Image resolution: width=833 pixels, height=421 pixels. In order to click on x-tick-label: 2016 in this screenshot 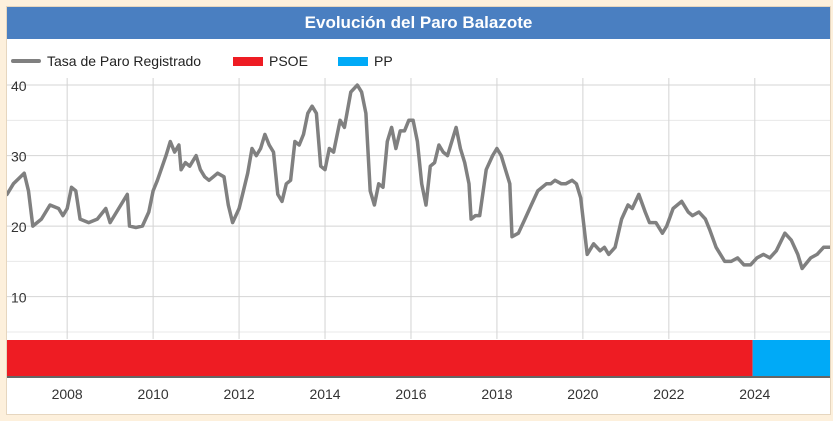, I will do `click(410, 394)`.